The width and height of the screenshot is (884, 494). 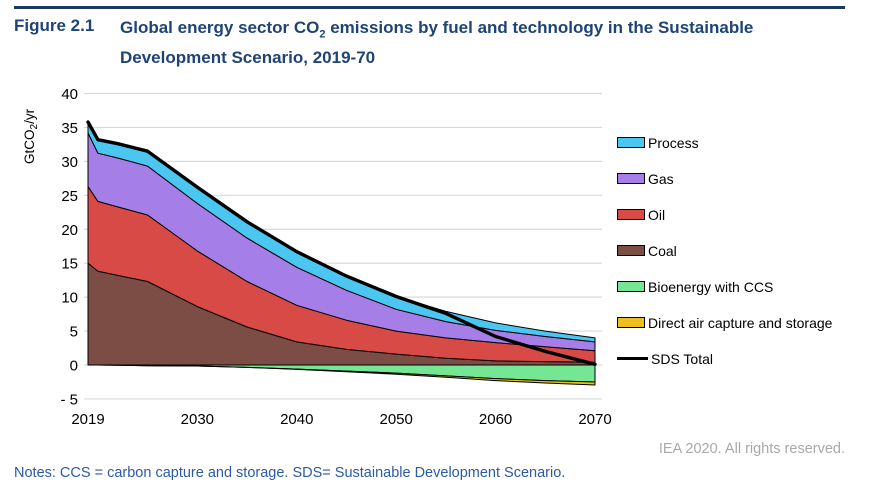 I want to click on legend-item-sds-total: SDS Total, so click(x=724, y=358).